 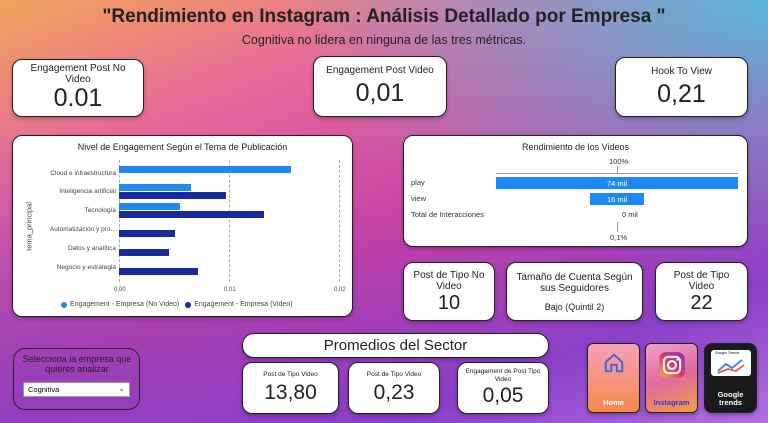 What do you see at coordinates (613, 378) in the screenshot?
I see `home-button: Home` at bounding box center [613, 378].